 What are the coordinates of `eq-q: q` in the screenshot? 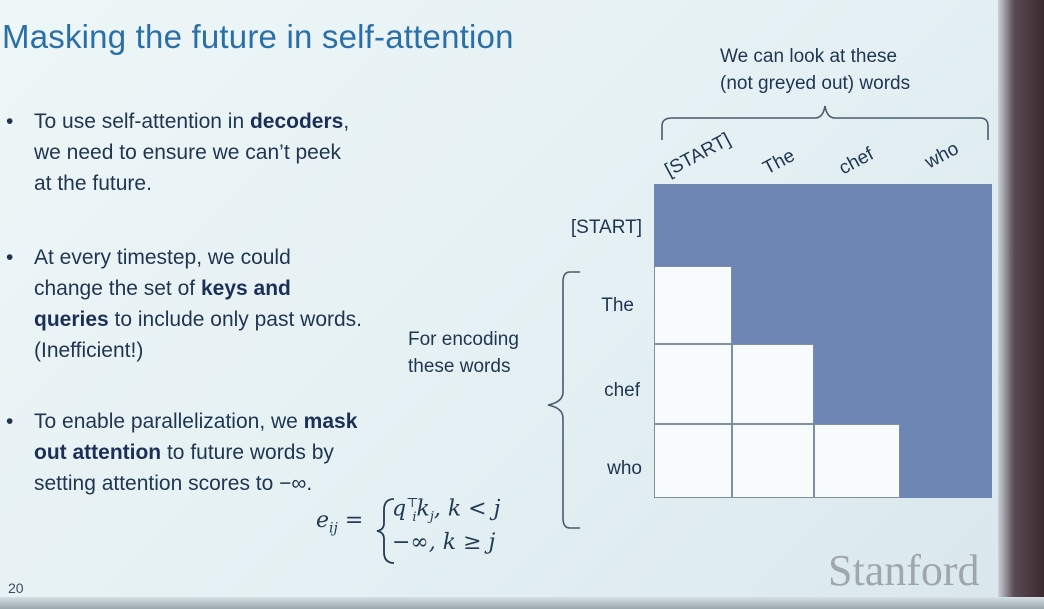 It's located at (399, 508).